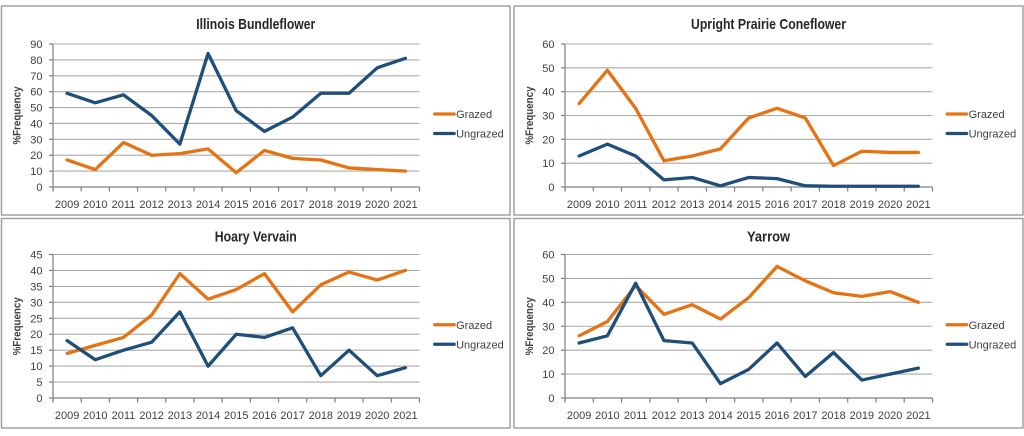 The image size is (1024, 436). What do you see at coordinates (36, 61) in the screenshot?
I see `svg-text: 80` at bounding box center [36, 61].